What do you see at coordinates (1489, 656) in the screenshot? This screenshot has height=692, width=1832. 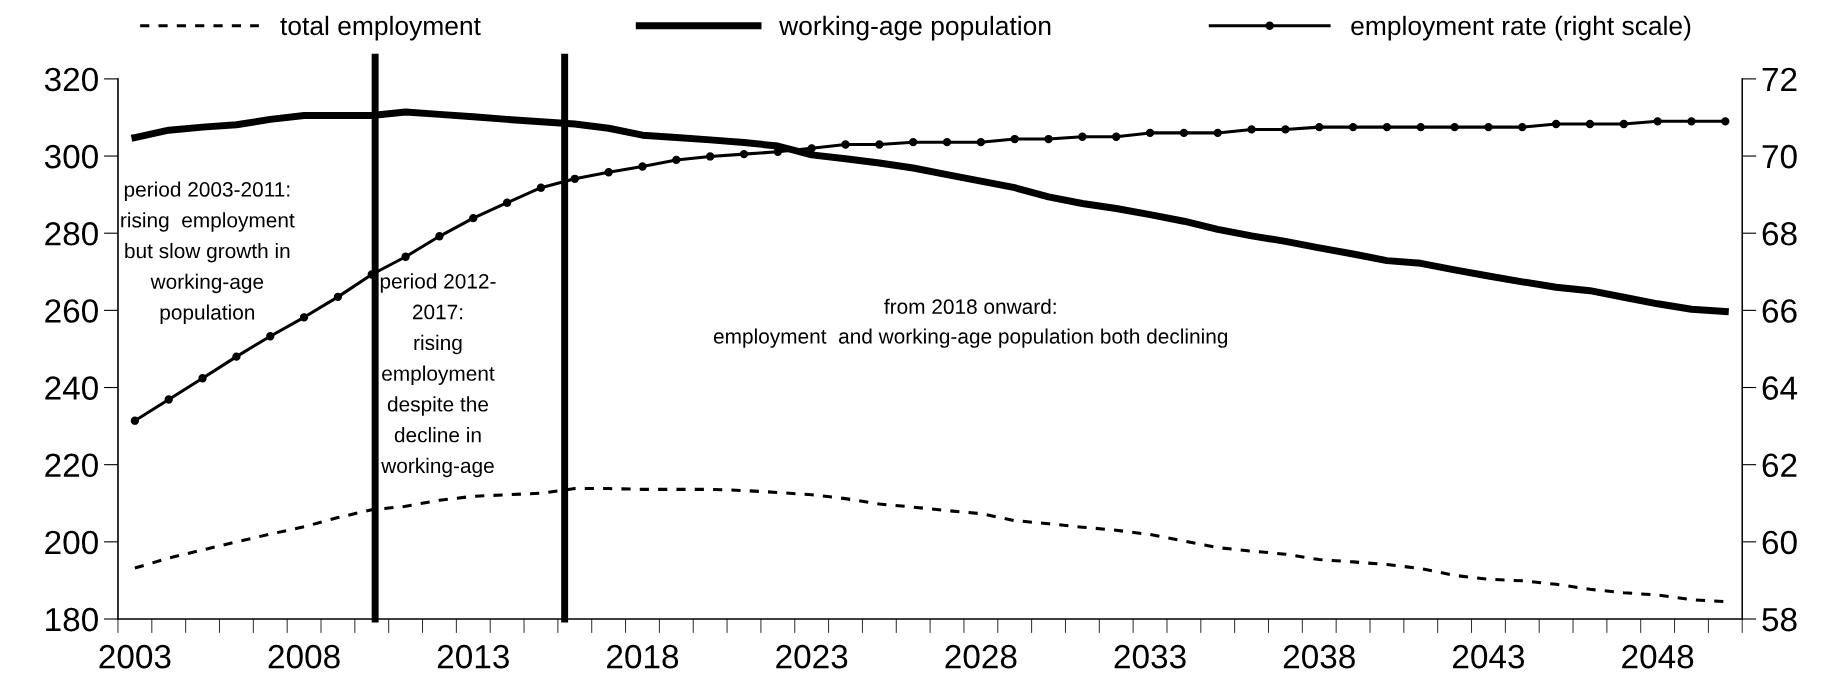 I see `x-tick-label: 2043` at bounding box center [1489, 656].